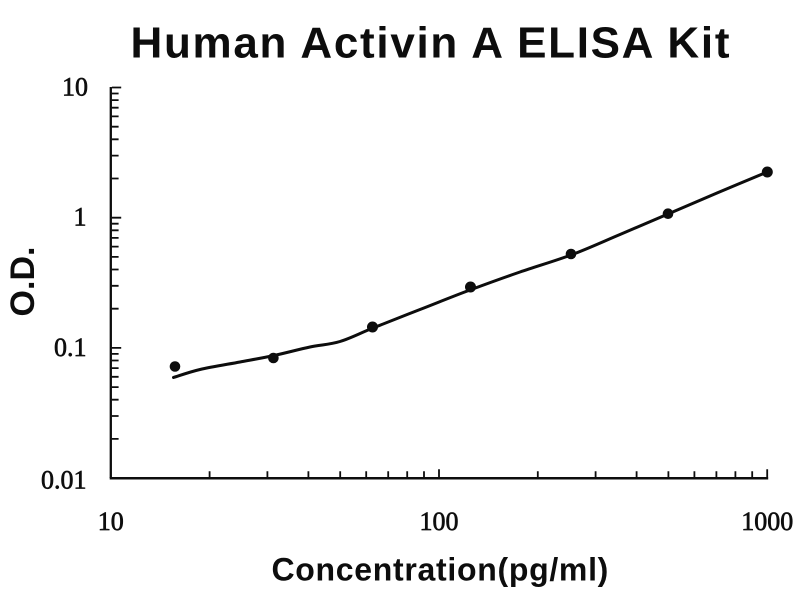 The height and width of the screenshot is (600, 800). I want to click on svg-text: 0.01, so click(64, 480).